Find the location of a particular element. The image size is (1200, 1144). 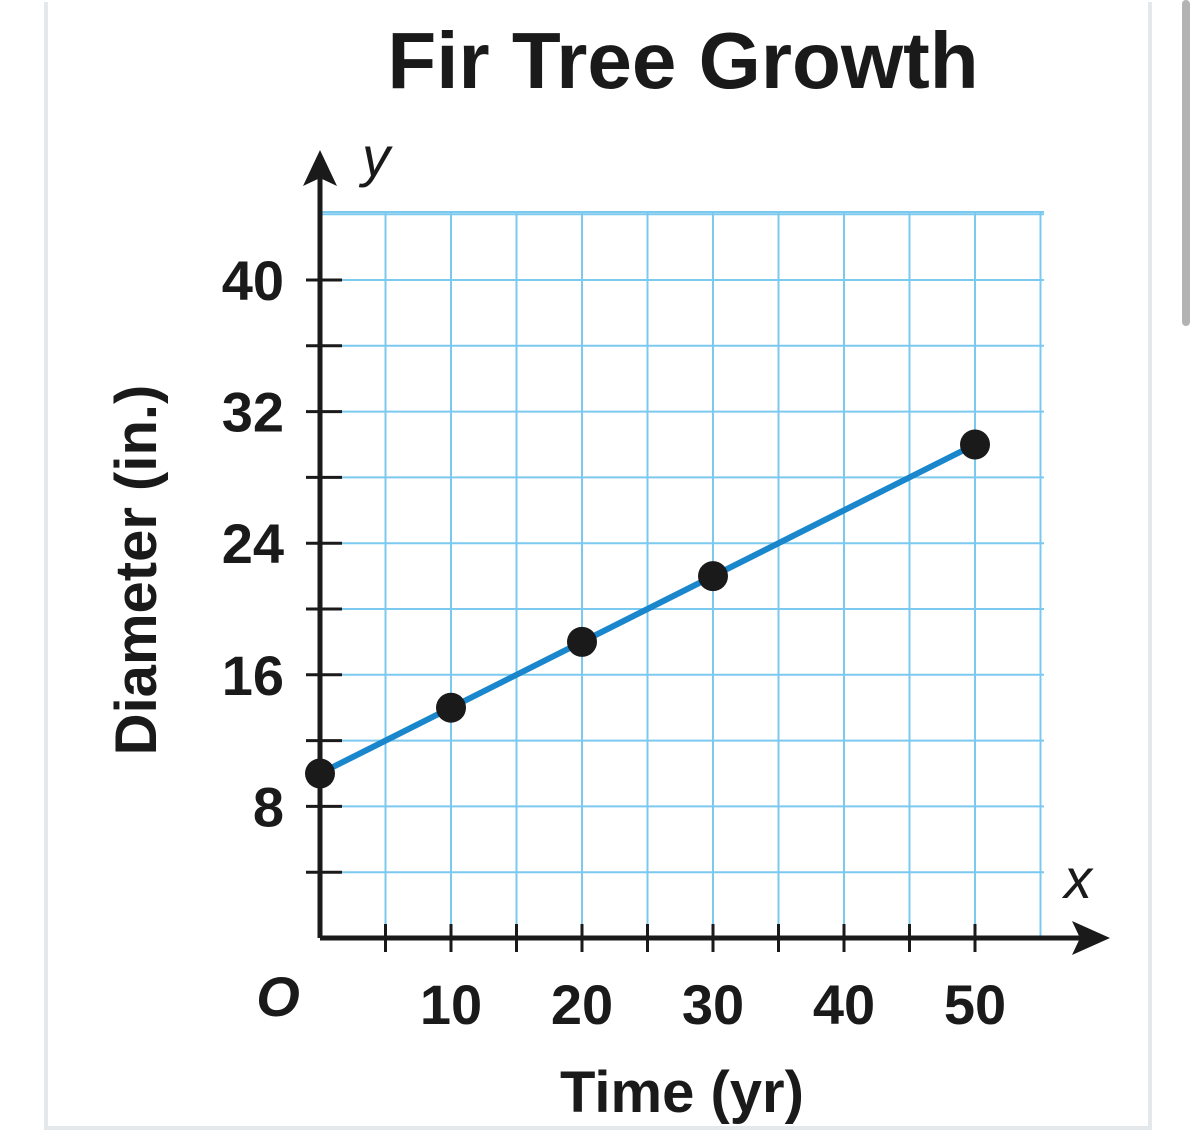

x-axis-variable: x is located at coordinates (1077, 878).